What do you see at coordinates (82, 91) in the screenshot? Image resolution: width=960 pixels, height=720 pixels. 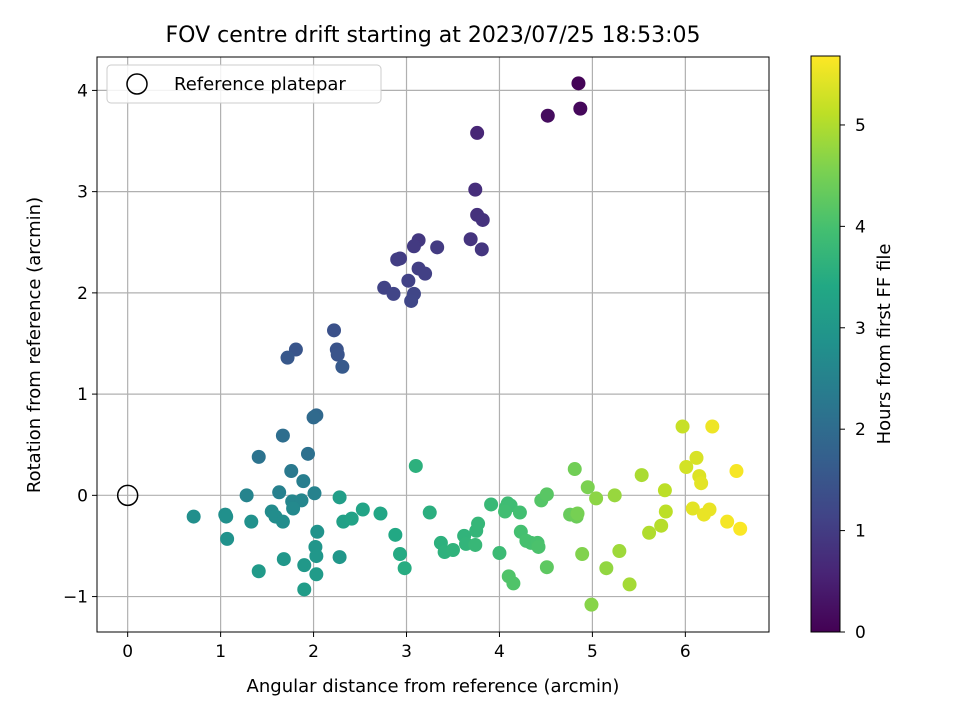 I see `y-tick-label: 4` at bounding box center [82, 91].